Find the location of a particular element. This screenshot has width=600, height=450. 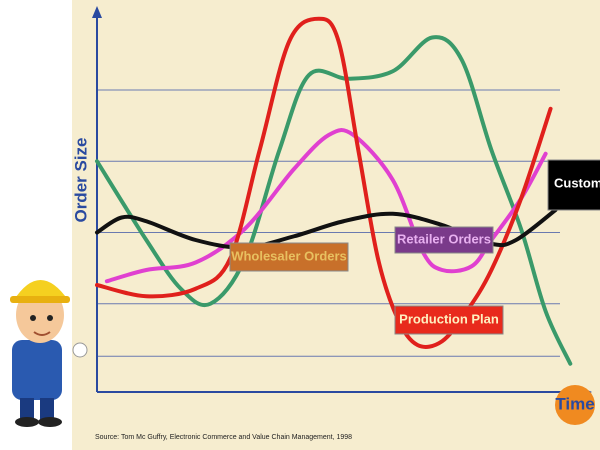

x-axis-label: Time is located at coordinates (574, 403).